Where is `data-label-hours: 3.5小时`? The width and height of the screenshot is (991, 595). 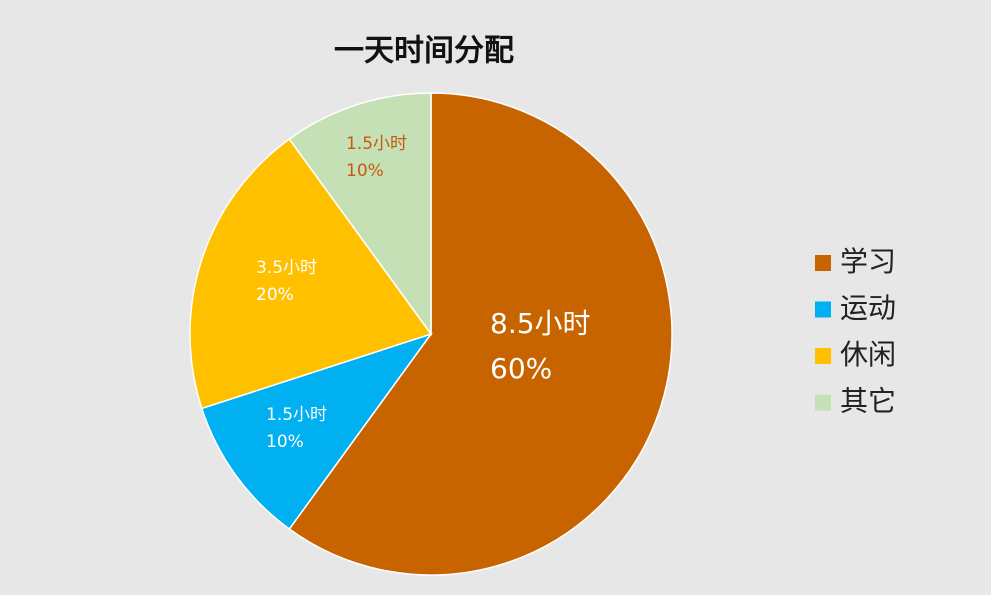
data-label-hours: 3.5小时 is located at coordinates (286, 268).